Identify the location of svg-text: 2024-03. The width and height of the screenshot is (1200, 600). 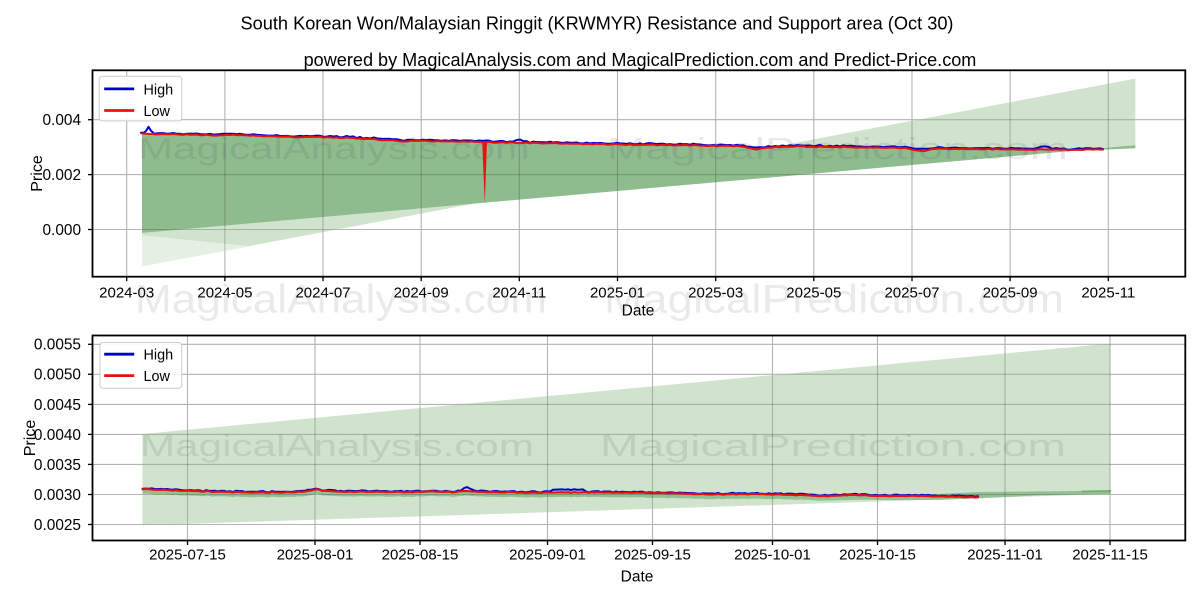
(126, 293).